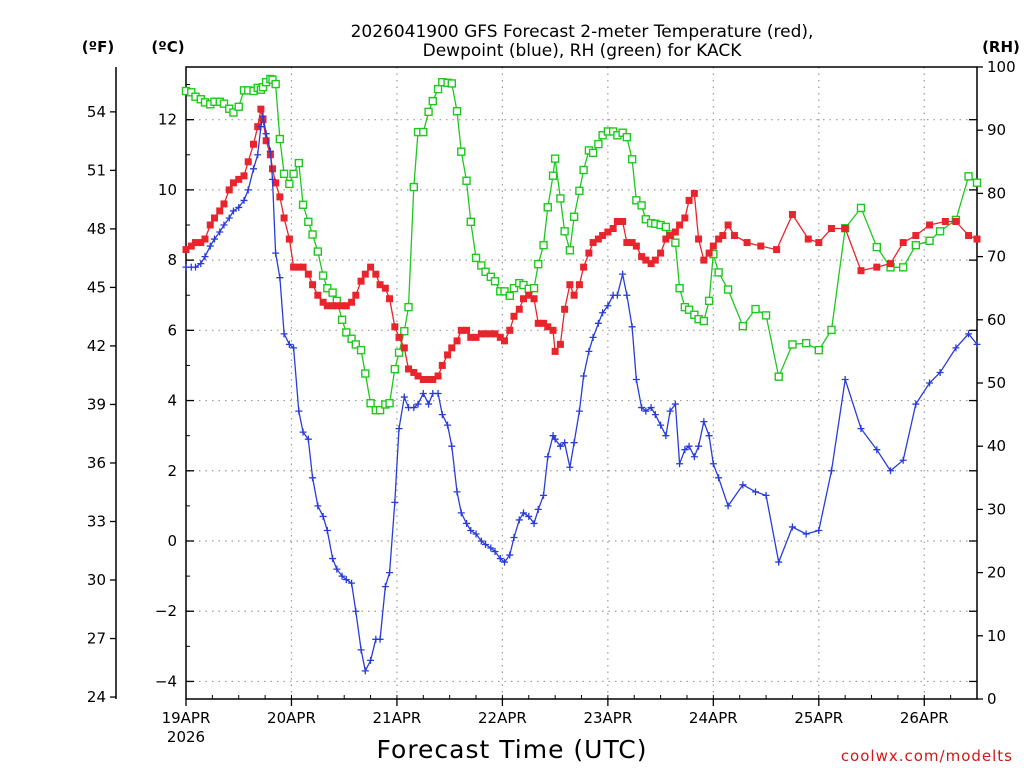  What do you see at coordinates (1001, 47) in the screenshot?
I see `rh-axis-unit: (RH)` at bounding box center [1001, 47].